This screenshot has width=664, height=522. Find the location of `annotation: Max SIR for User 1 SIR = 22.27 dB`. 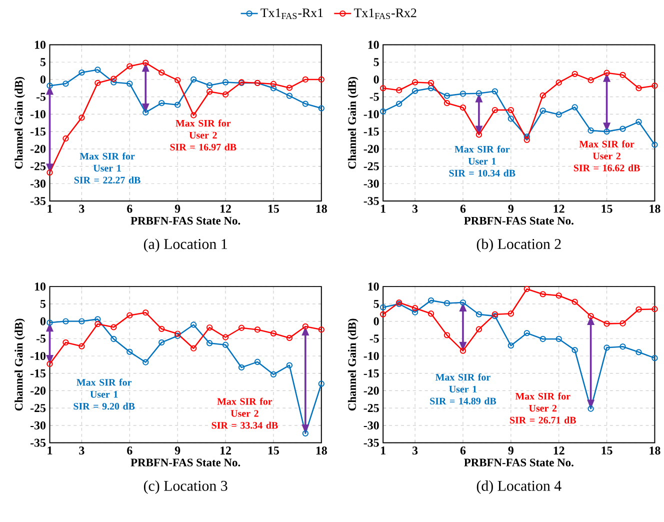

annotation: Max SIR for User 1 SIR = 22.27 dB is located at coordinates (107, 168).